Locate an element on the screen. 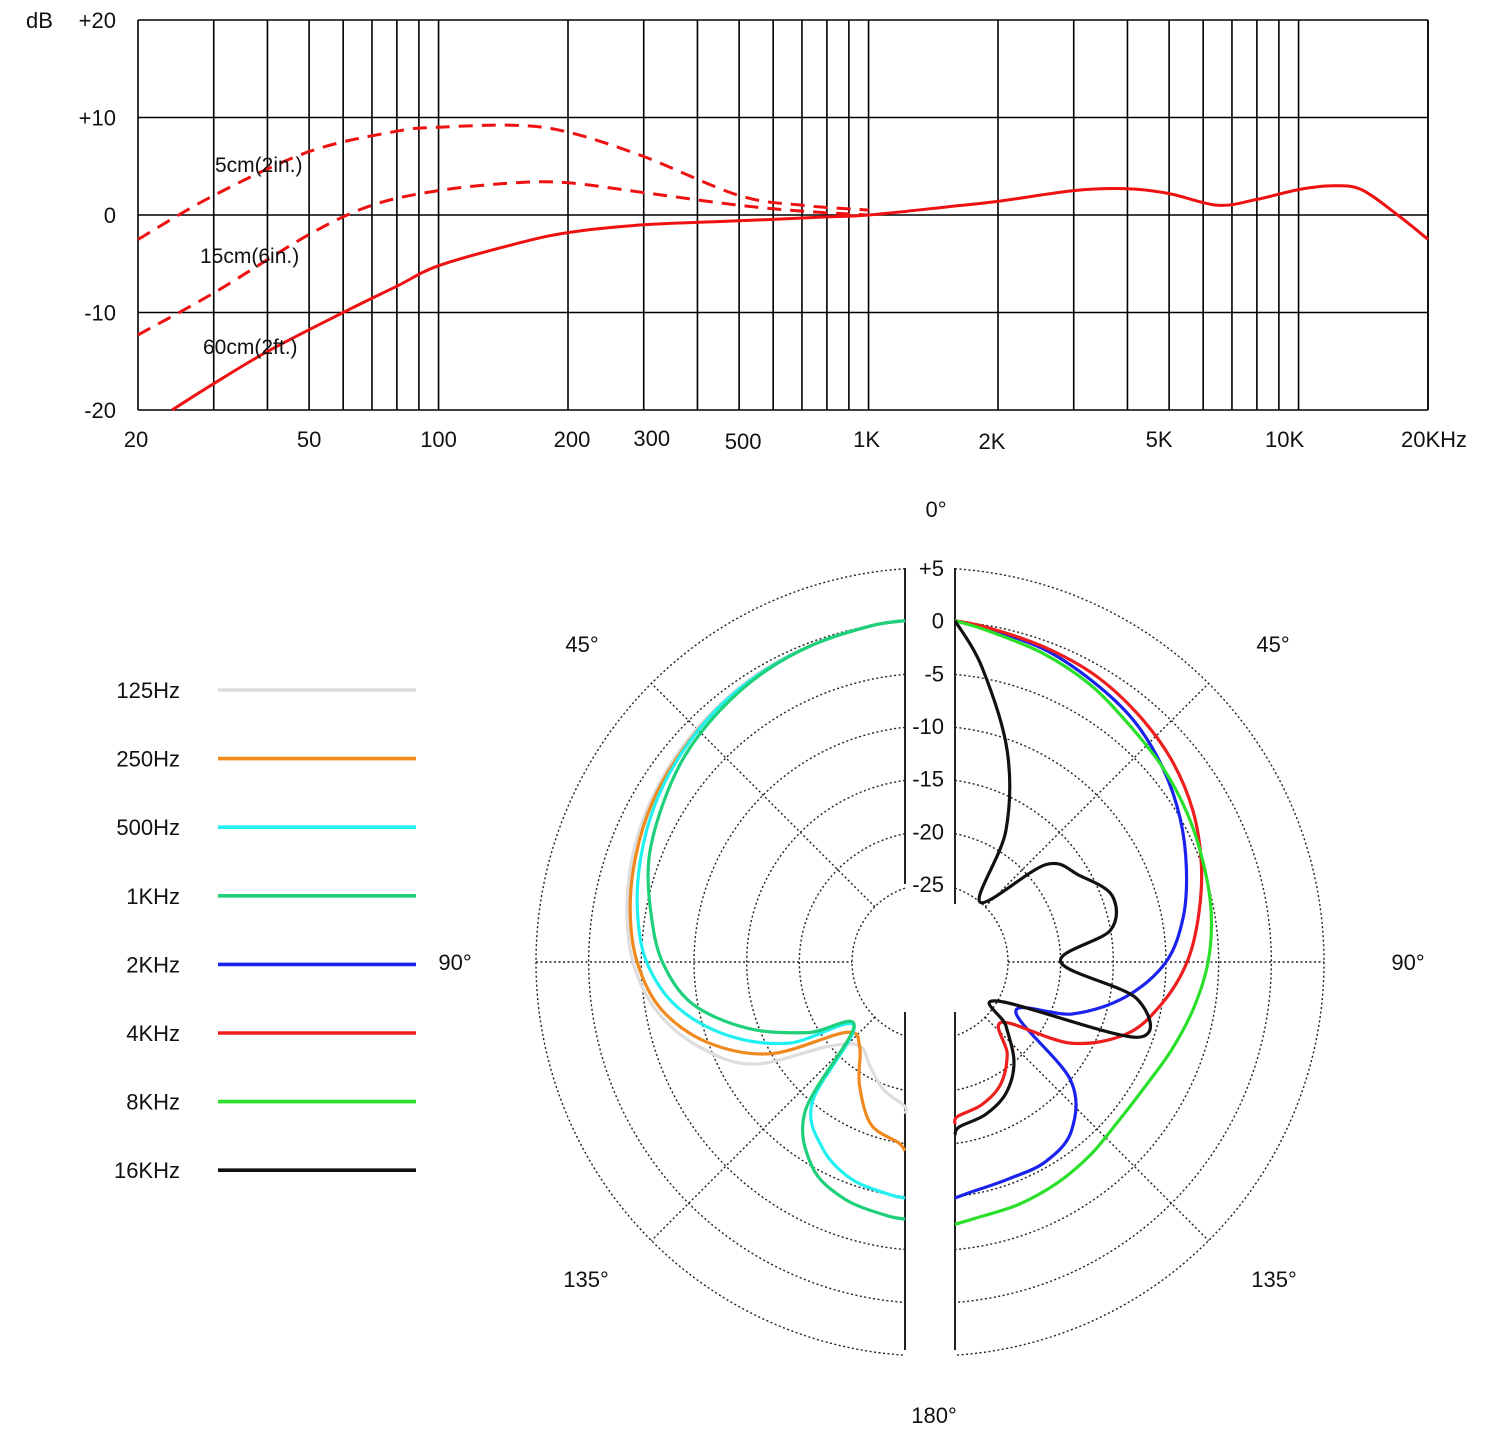  freq-series-line-5cm-2in is located at coordinates (503, 182).